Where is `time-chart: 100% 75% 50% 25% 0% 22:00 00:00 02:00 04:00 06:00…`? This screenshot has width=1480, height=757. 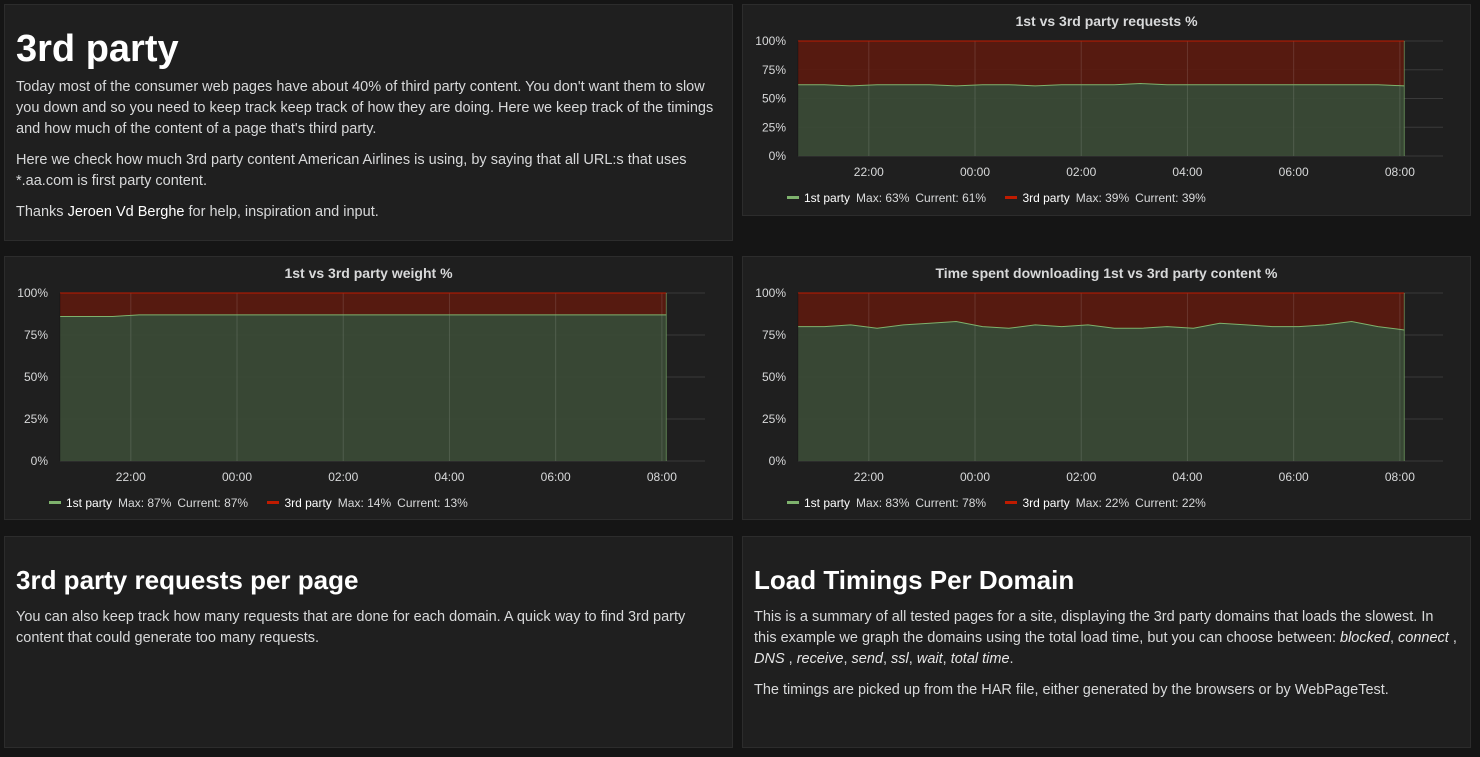
time-chart: 100% 75% 50% 25% 0% 22:00 00:00 02:00 04:00 06:00… is located at coordinates (1099, 385).